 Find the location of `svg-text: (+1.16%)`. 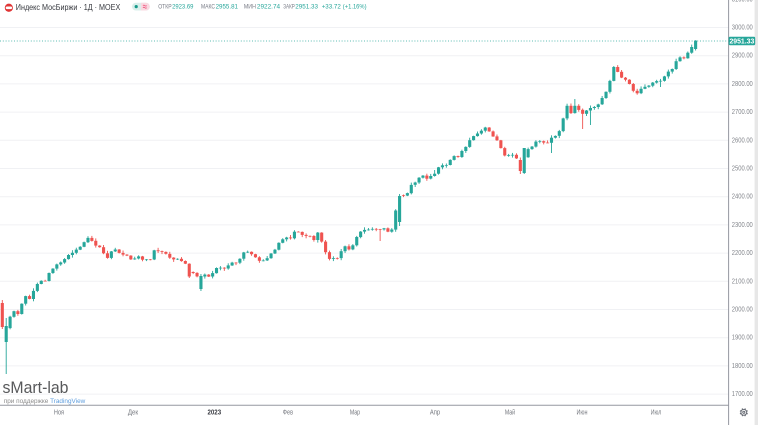

svg-text: (+1.16%) is located at coordinates (355, 6).